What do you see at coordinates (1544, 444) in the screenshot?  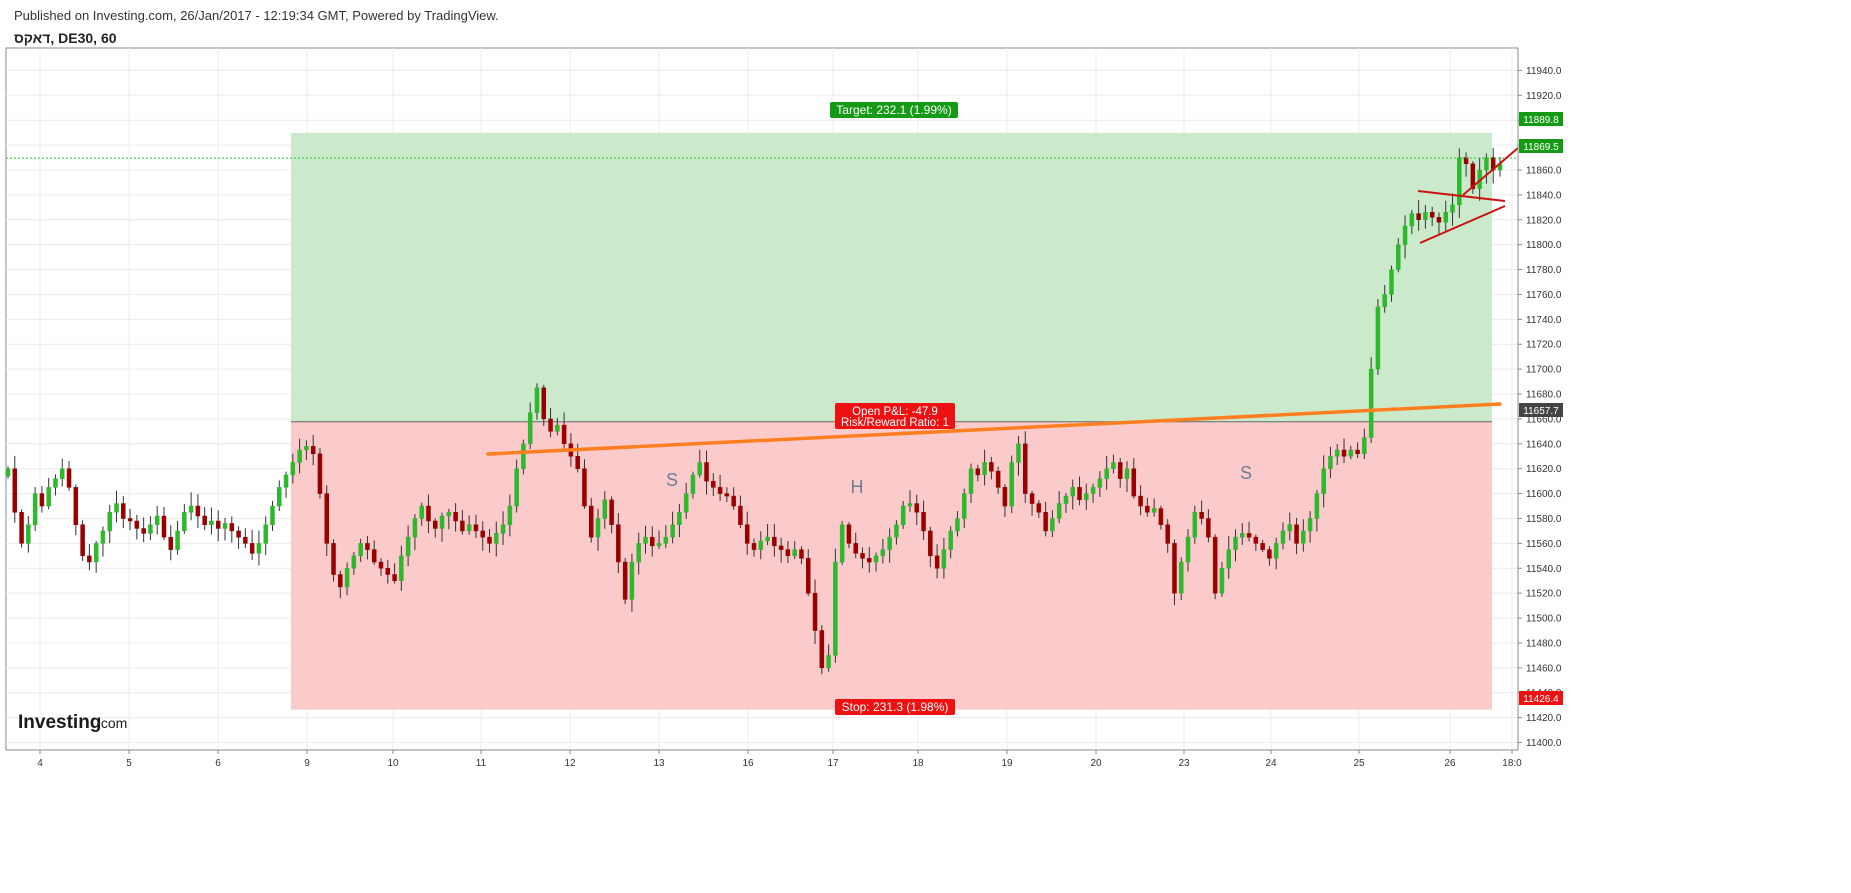 I see `price-tick-label: 11640.0` at bounding box center [1544, 444].